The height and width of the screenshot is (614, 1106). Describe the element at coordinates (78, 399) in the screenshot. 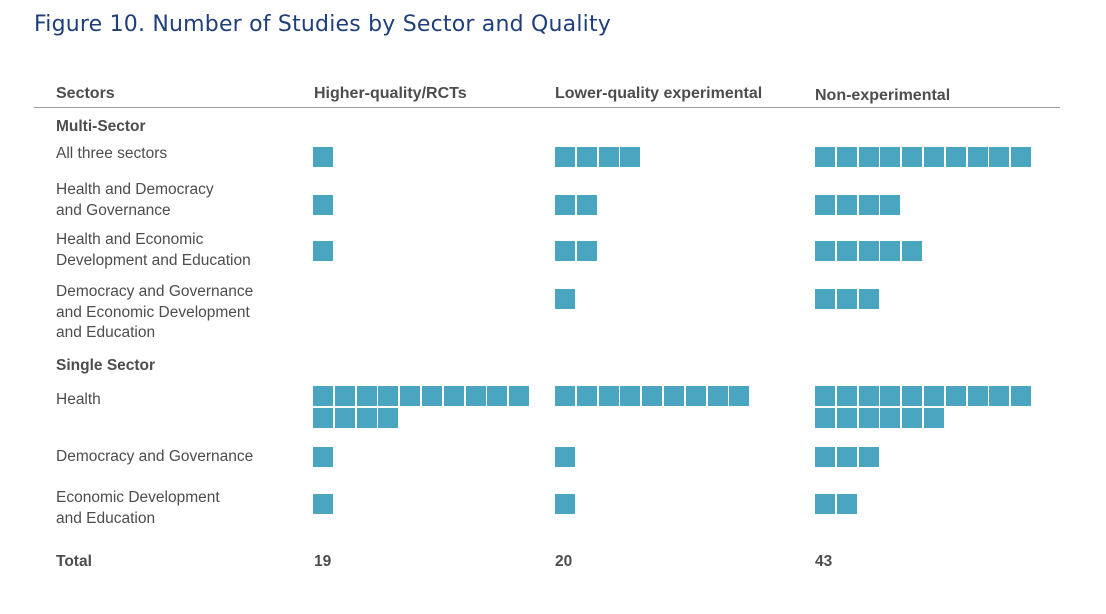

I see `row-label-health: Health` at that location.